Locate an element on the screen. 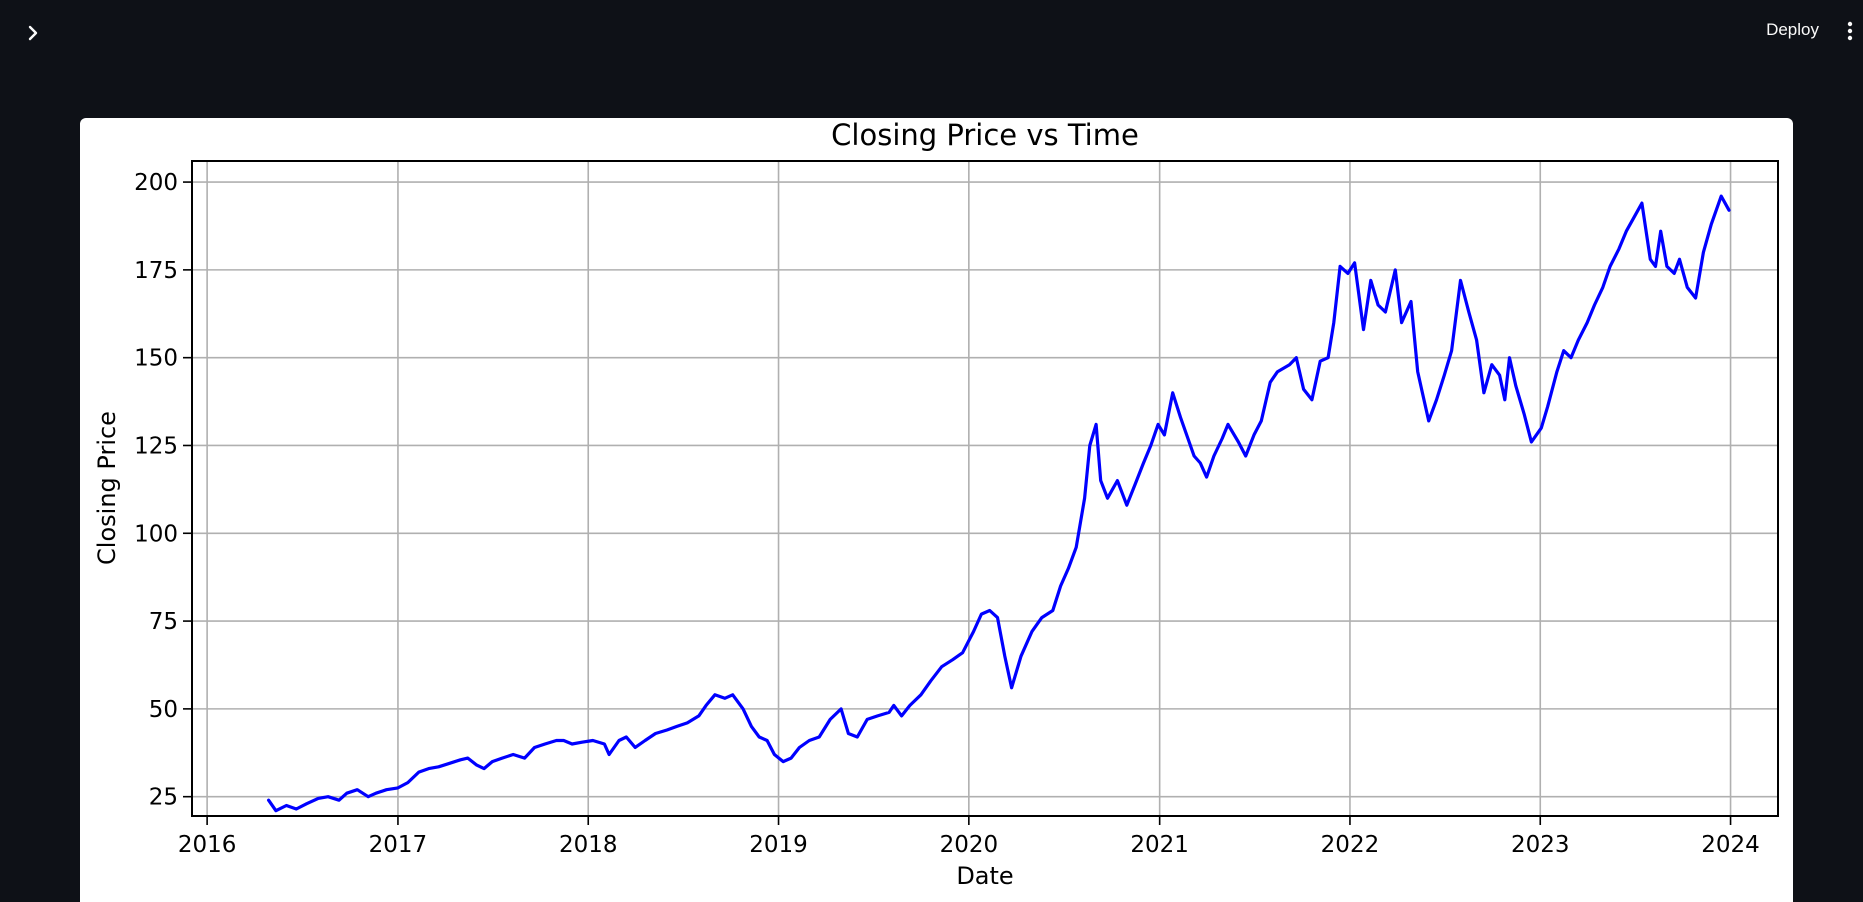  y-tick-label: 100 is located at coordinates (156, 534).